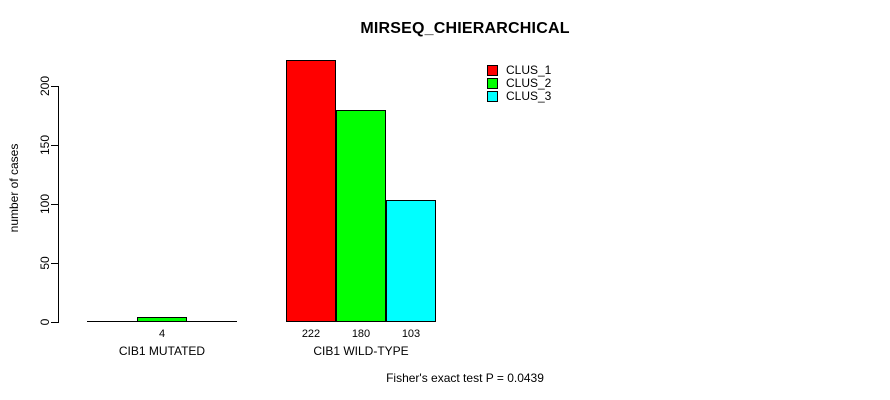  What do you see at coordinates (529, 96) in the screenshot?
I see `legend-label: CLUS_3` at bounding box center [529, 96].